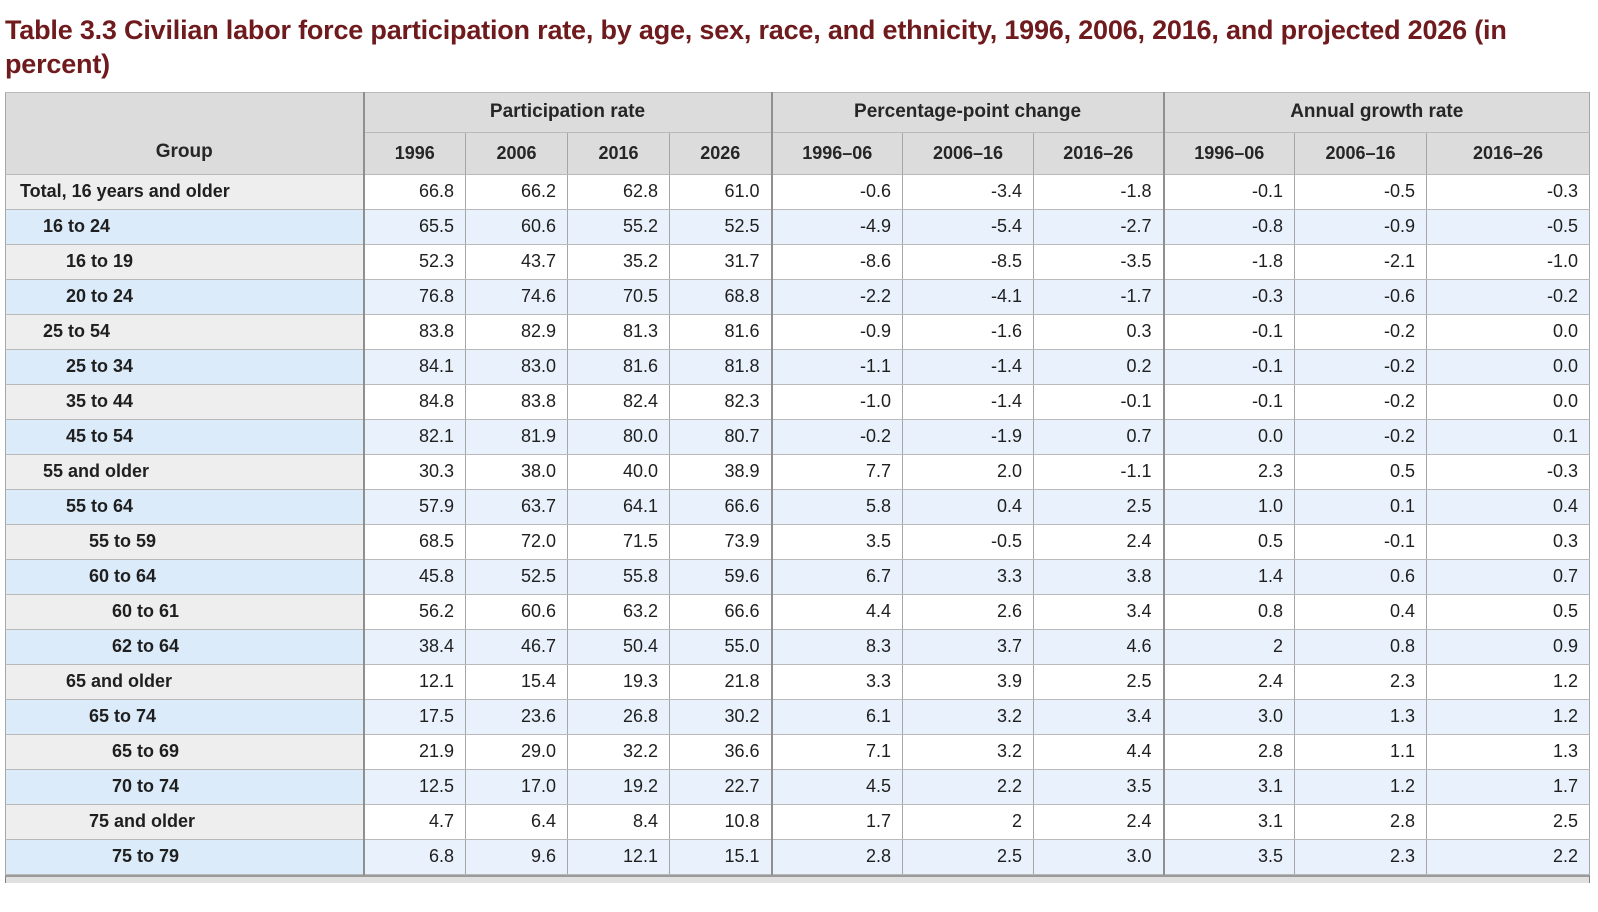 This screenshot has width=1598, height=912. What do you see at coordinates (1099, 716) in the screenshot?
I see `value-cell: 3.4` at bounding box center [1099, 716].